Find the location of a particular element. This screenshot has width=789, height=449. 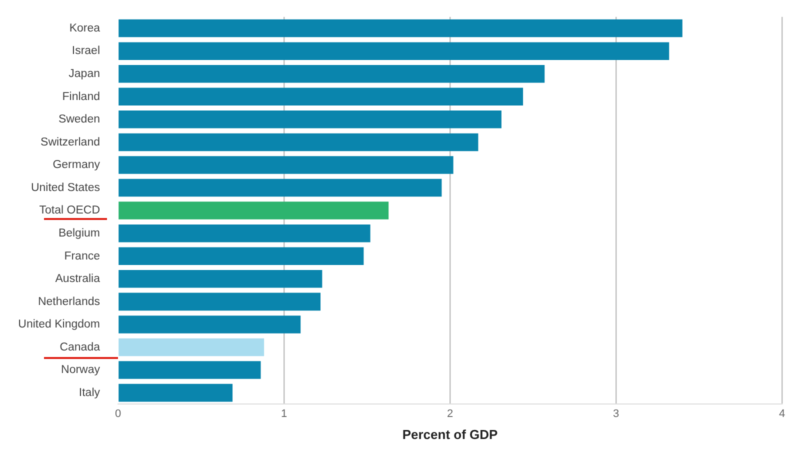

y-tick-label: Israel is located at coordinates (86, 51).